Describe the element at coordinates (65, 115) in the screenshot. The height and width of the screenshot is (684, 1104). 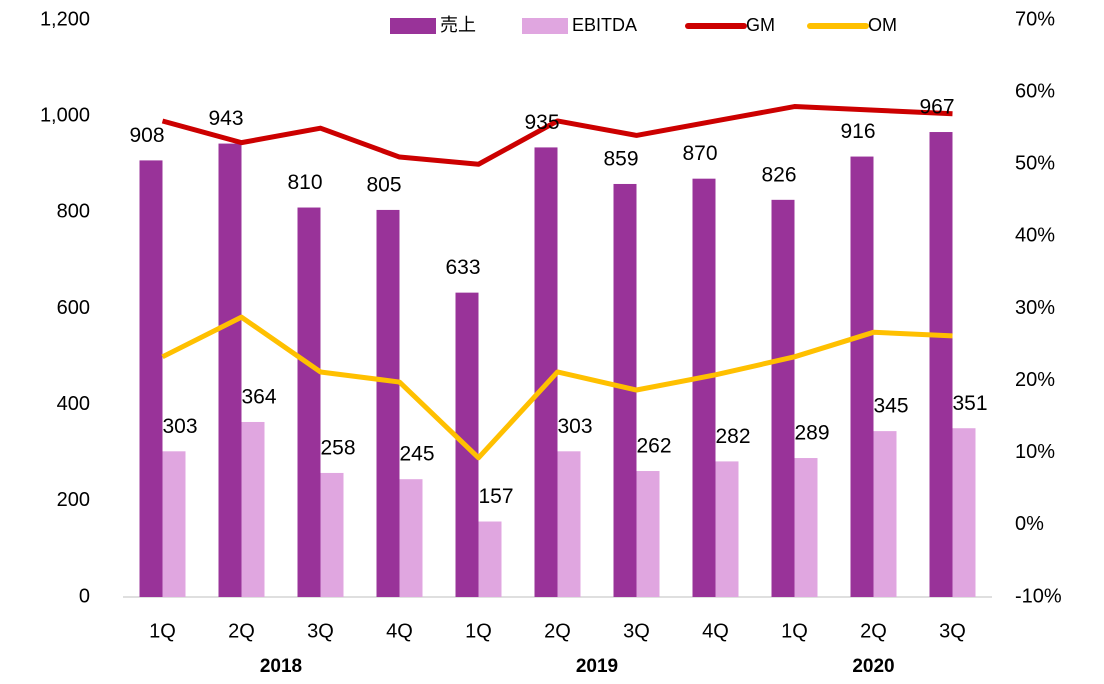
I see `y-tick-label: 1,000` at that location.